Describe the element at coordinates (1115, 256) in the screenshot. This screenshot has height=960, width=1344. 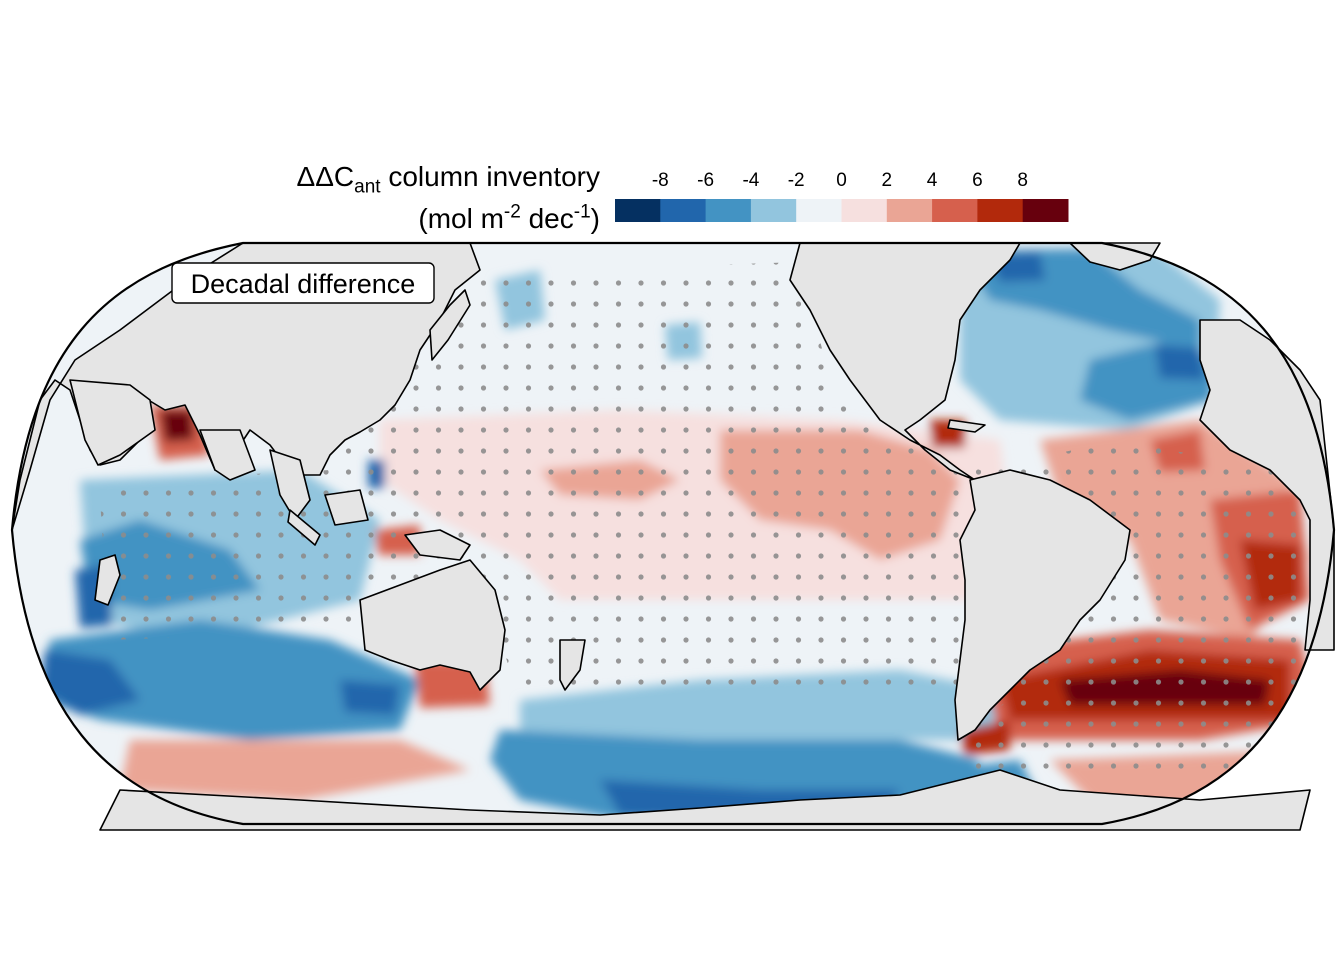
I see `land-greenland` at that location.